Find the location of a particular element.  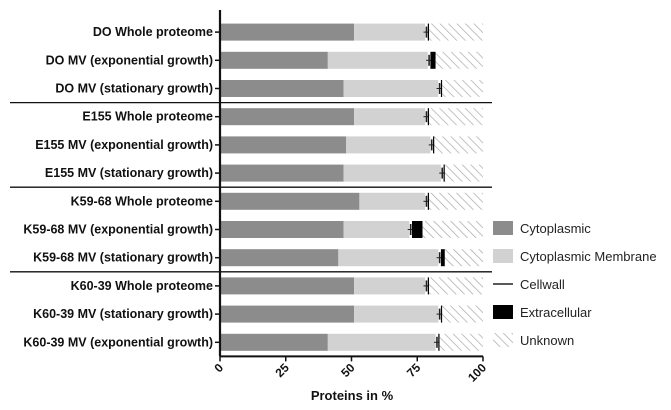

legend-swatch-extracellular is located at coordinates (503, 312).